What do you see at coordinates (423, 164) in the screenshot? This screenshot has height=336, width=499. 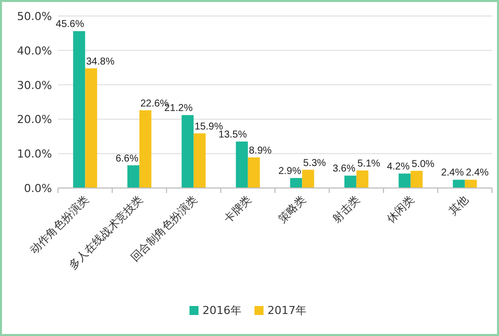 I see `data-label: 5.0%` at bounding box center [423, 164].